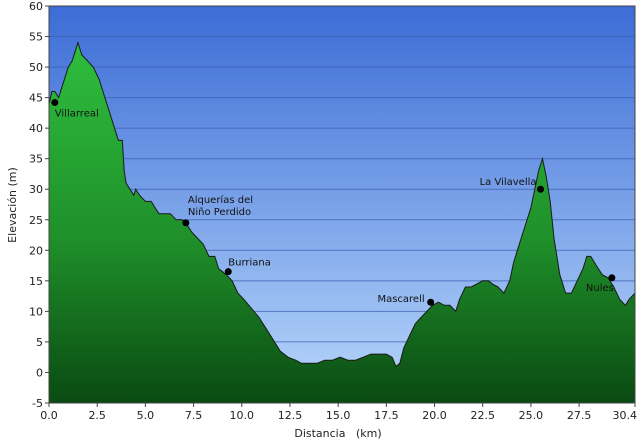  I want to click on place-label: Alquerías del, so click(220, 200).